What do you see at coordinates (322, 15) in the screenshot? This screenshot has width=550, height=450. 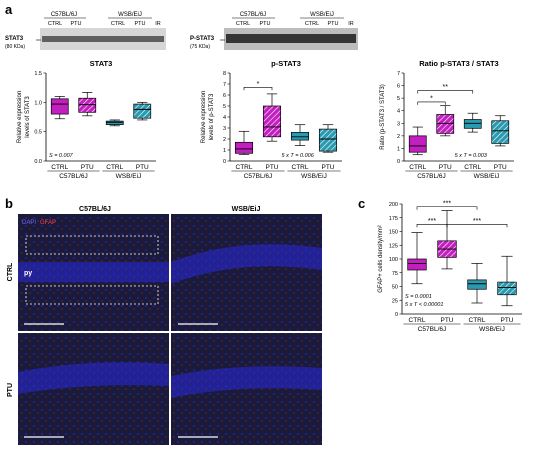 I see `blot-pstat3-strain2: WSB/EiJ` at bounding box center [322, 15].